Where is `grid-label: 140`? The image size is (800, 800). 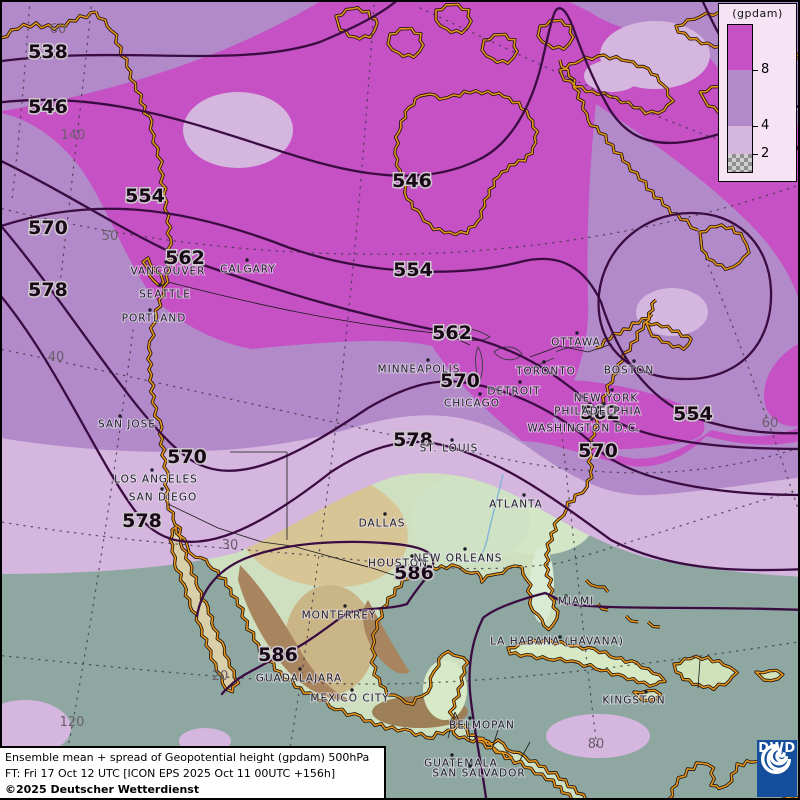
grid-label: 140 is located at coordinates (73, 135).